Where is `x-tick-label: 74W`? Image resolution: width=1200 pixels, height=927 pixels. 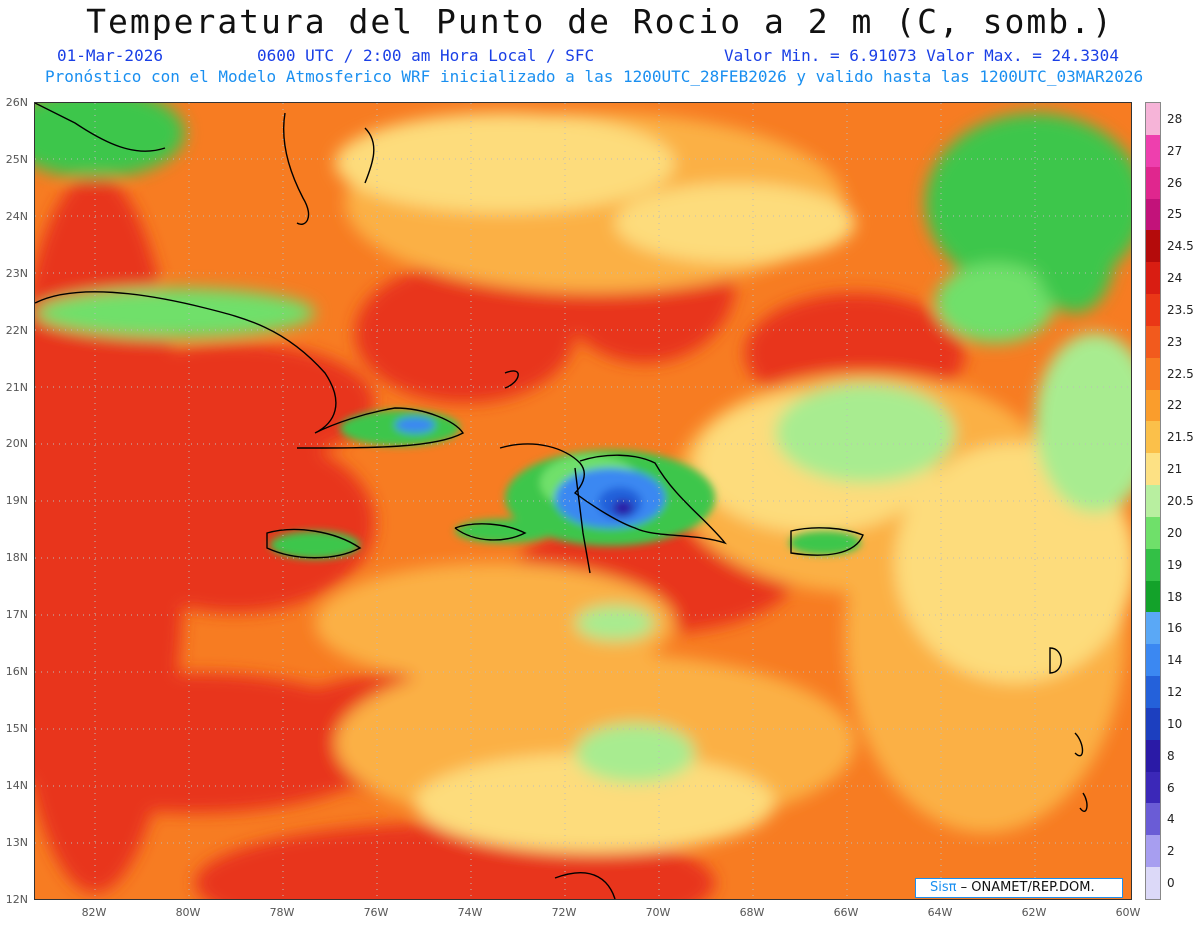 x-tick-label: 74W is located at coordinates (470, 912).